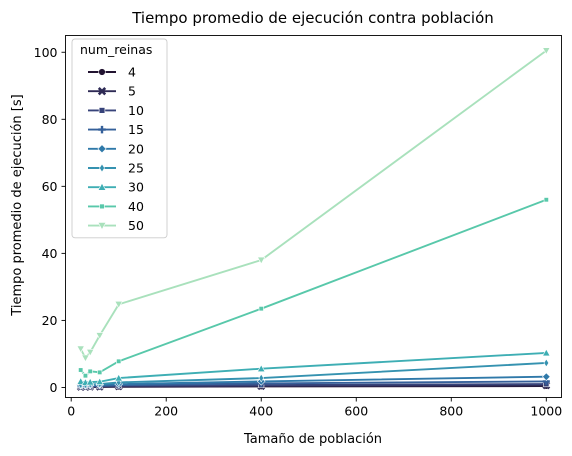 Image resolution: width=572 pixels, height=456 pixels. Describe the element at coordinates (132, 72) in the screenshot. I see `legend-label: 4` at that location.